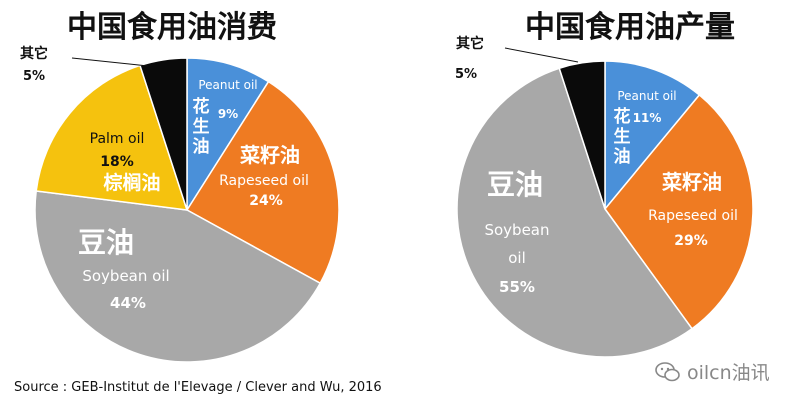  I want to click on slice-value-palm-oil: 18%, so click(117, 162).